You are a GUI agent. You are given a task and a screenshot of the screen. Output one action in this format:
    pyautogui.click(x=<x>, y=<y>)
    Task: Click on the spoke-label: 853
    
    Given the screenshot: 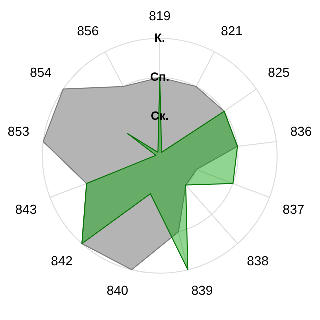 What is the action you would take?
    pyautogui.click(x=19, y=131)
    